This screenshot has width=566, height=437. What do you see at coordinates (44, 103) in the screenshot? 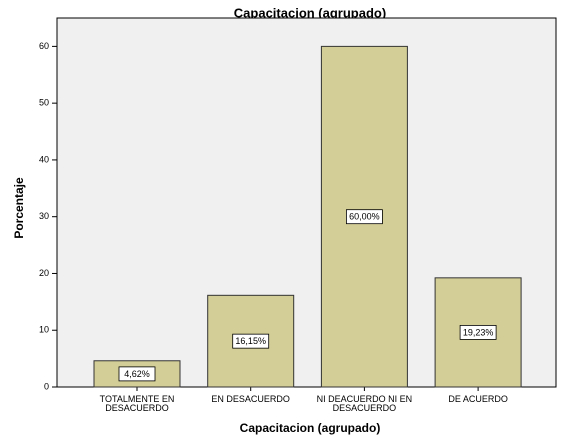
I see `y-tick-label: 50` at bounding box center [44, 103].